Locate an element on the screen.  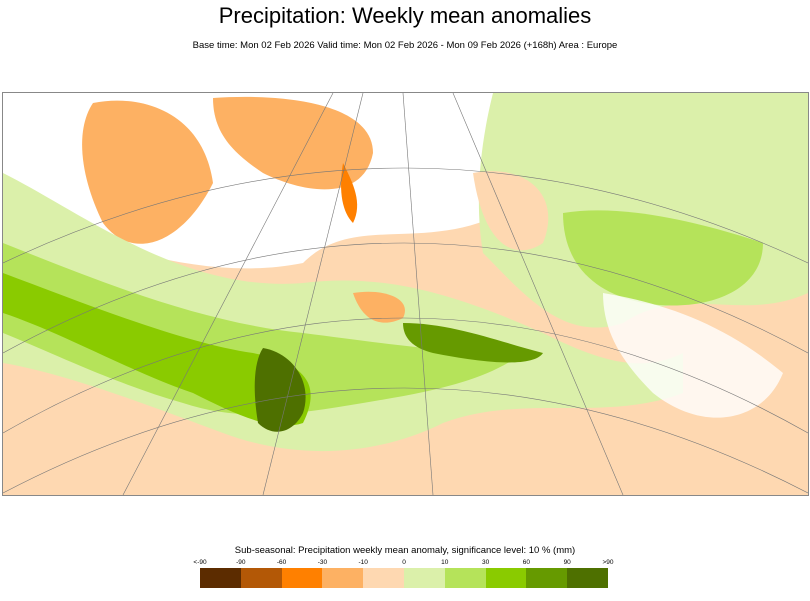
anomaly-region-scandinavia-dry is located at coordinates (511, 211).